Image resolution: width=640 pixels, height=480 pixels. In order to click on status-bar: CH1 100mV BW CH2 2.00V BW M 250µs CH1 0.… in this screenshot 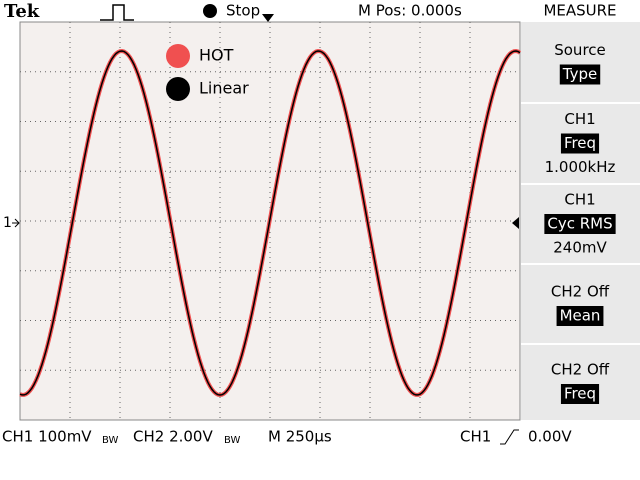, I will do `click(287, 437)`.